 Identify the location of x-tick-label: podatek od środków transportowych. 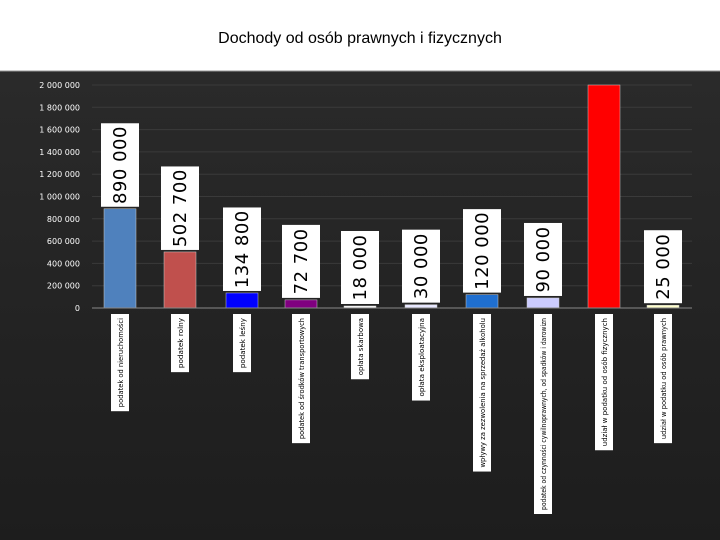
(302, 378).